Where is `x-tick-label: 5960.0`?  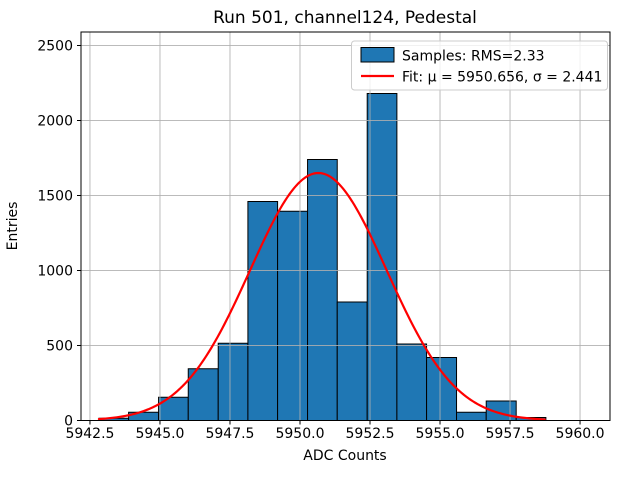
x-tick-label: 5960.0 is located at coordinates (580, 434).